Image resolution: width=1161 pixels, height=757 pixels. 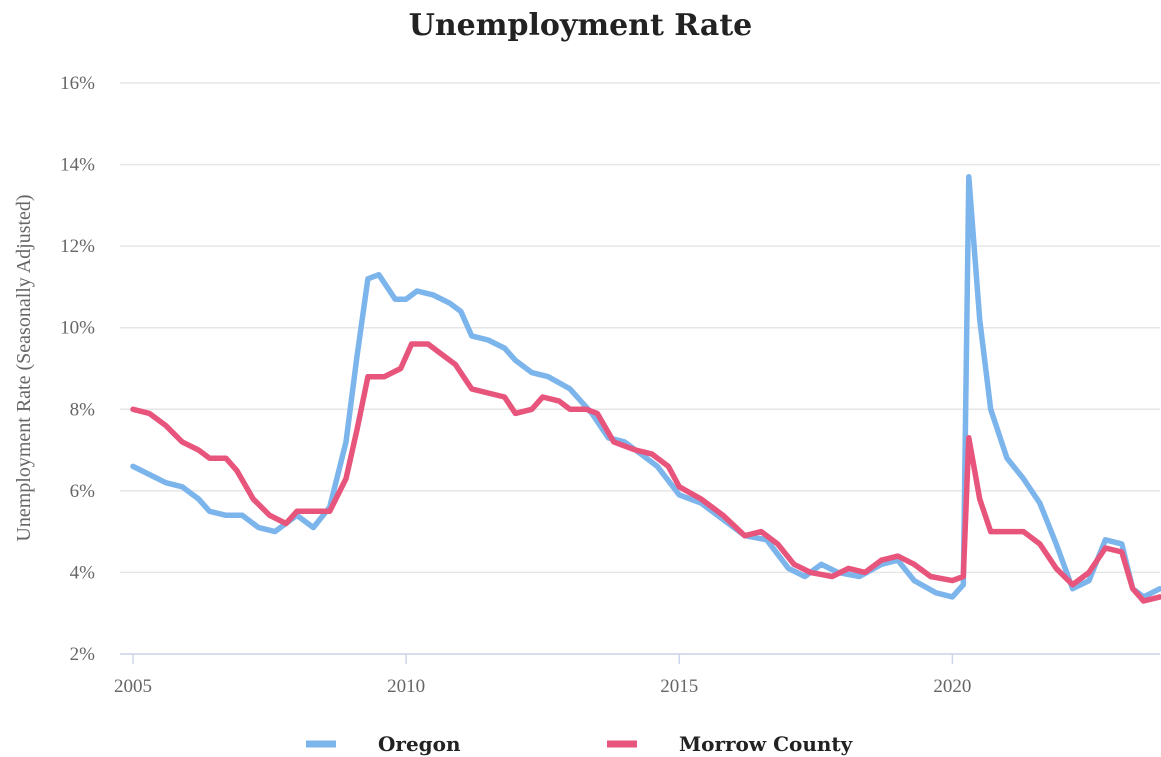 I want to click on y-tick-label: 6%, so click(x=83, y=491).